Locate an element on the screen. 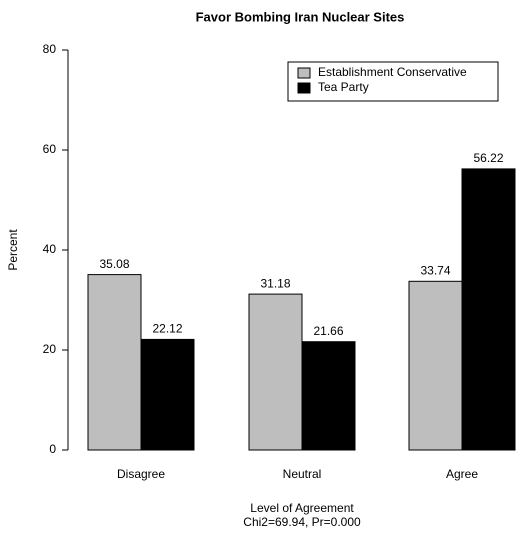 This screenshot has width=517, height=533. y-tick-label: 80 is located at coordinates (50, 49).